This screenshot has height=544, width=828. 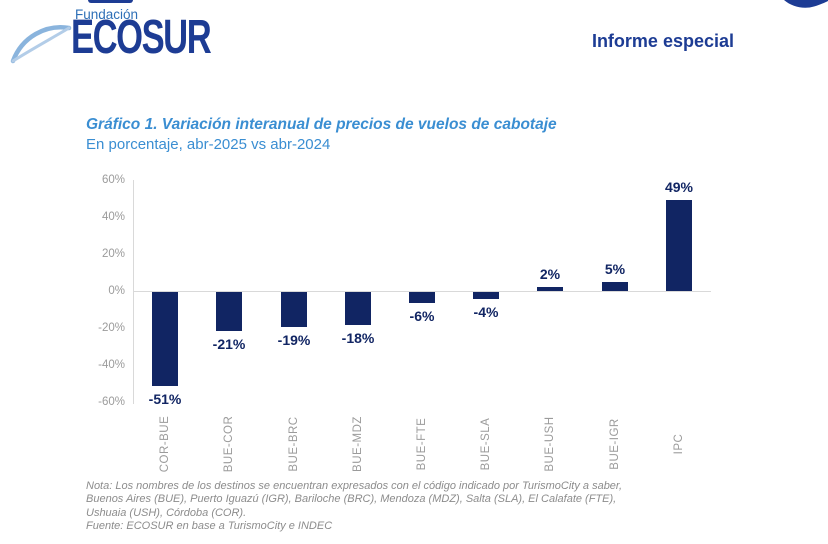 I want to click on x-category-label: COR-BUE, so click(x=165, y=444).